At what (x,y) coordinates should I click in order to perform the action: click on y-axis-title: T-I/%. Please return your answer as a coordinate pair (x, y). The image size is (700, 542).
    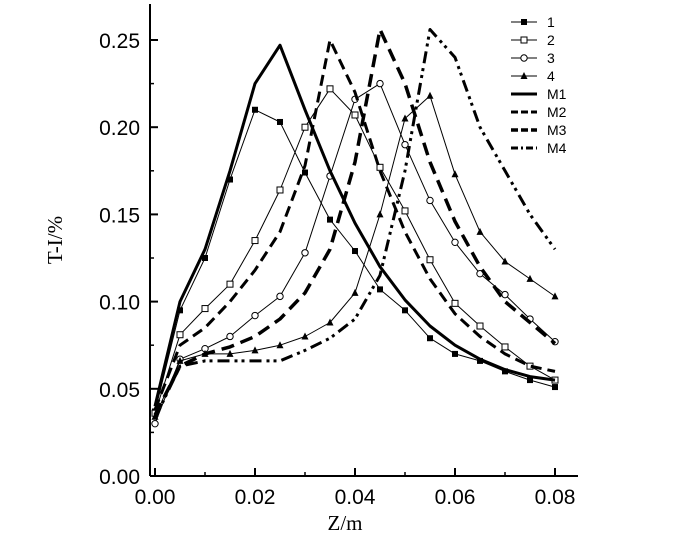
    Looking at the image, I should click on (55, 240).